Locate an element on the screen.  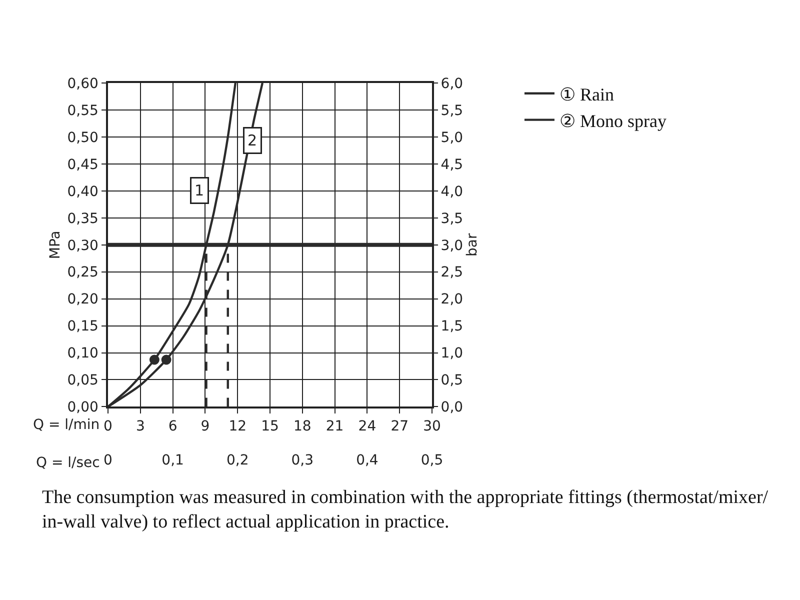
text: The consumption was measured in combination with the appropriate fittings (thermostat/mixer/ in-wall valve) to reflect actual application in practice. is located at coordinates (405, 510).